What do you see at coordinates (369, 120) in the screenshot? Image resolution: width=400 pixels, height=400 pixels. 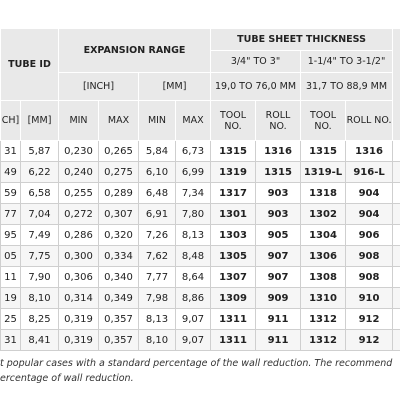 I see `header-cell: ROLL NO.` at bounding box center [369, 120].